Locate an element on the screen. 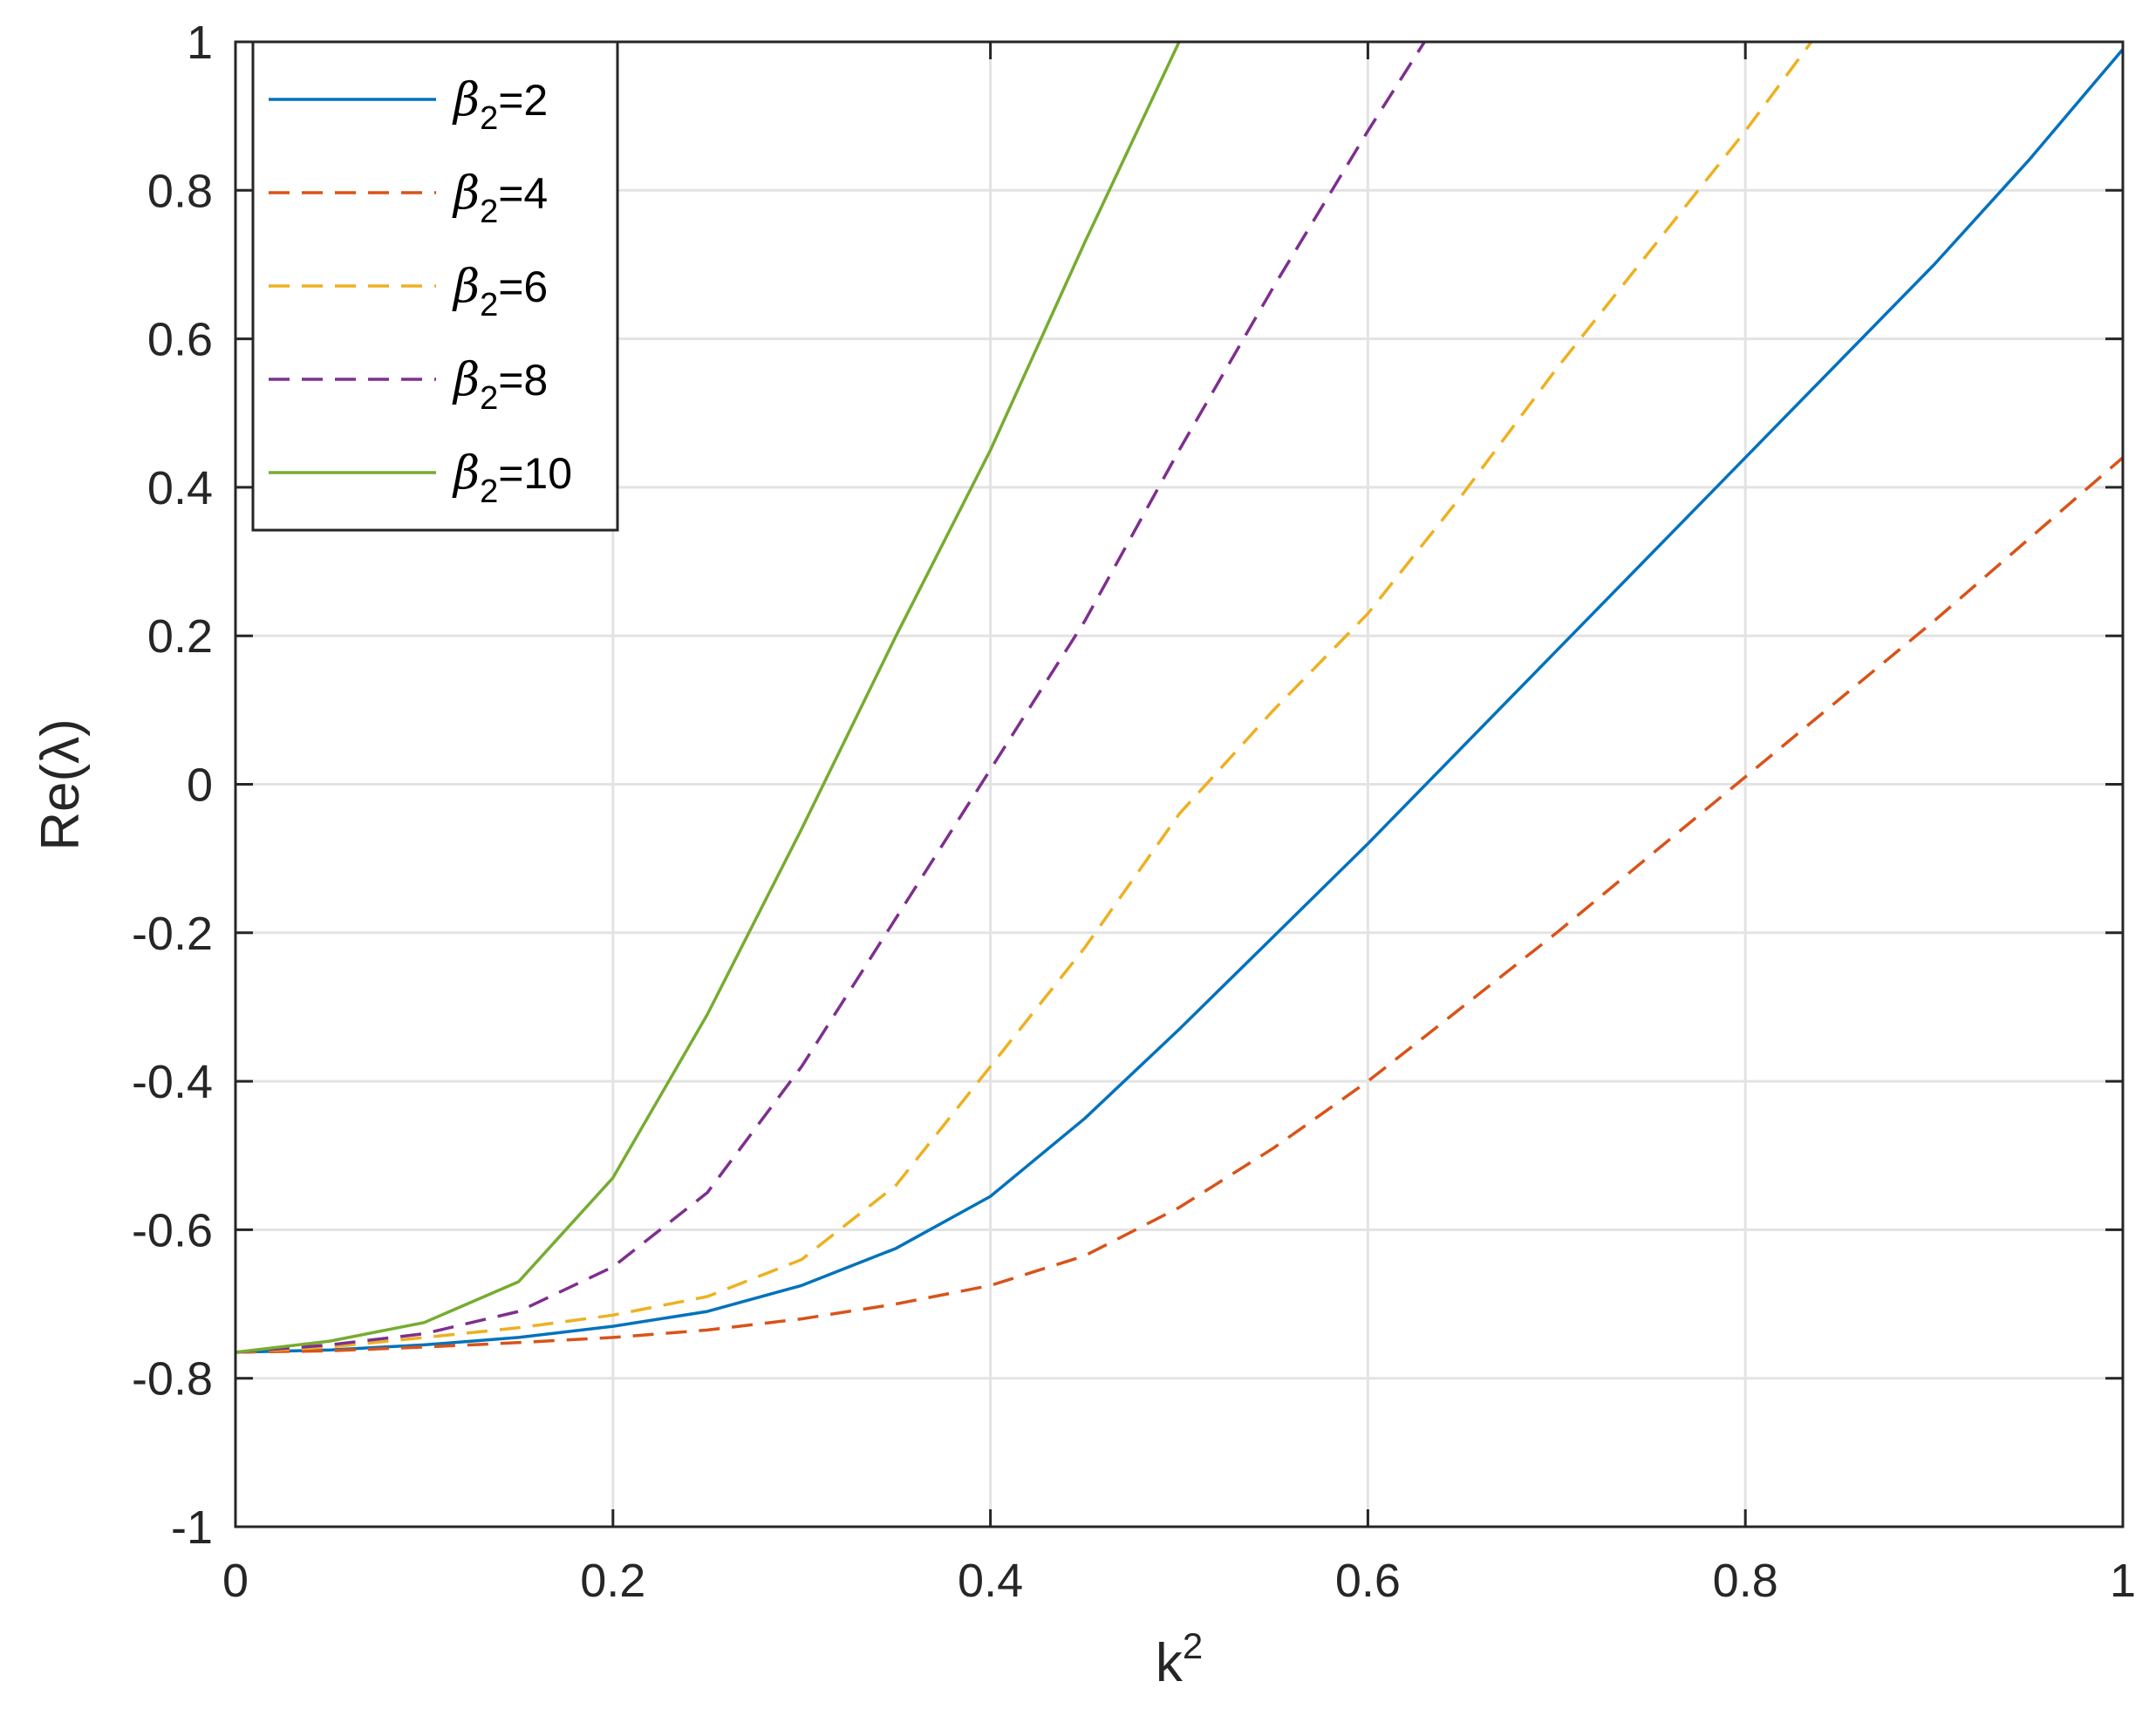 The image size is (2149, 1736). y-tick-label: -0.8 is located at coordinates (173, 1380).